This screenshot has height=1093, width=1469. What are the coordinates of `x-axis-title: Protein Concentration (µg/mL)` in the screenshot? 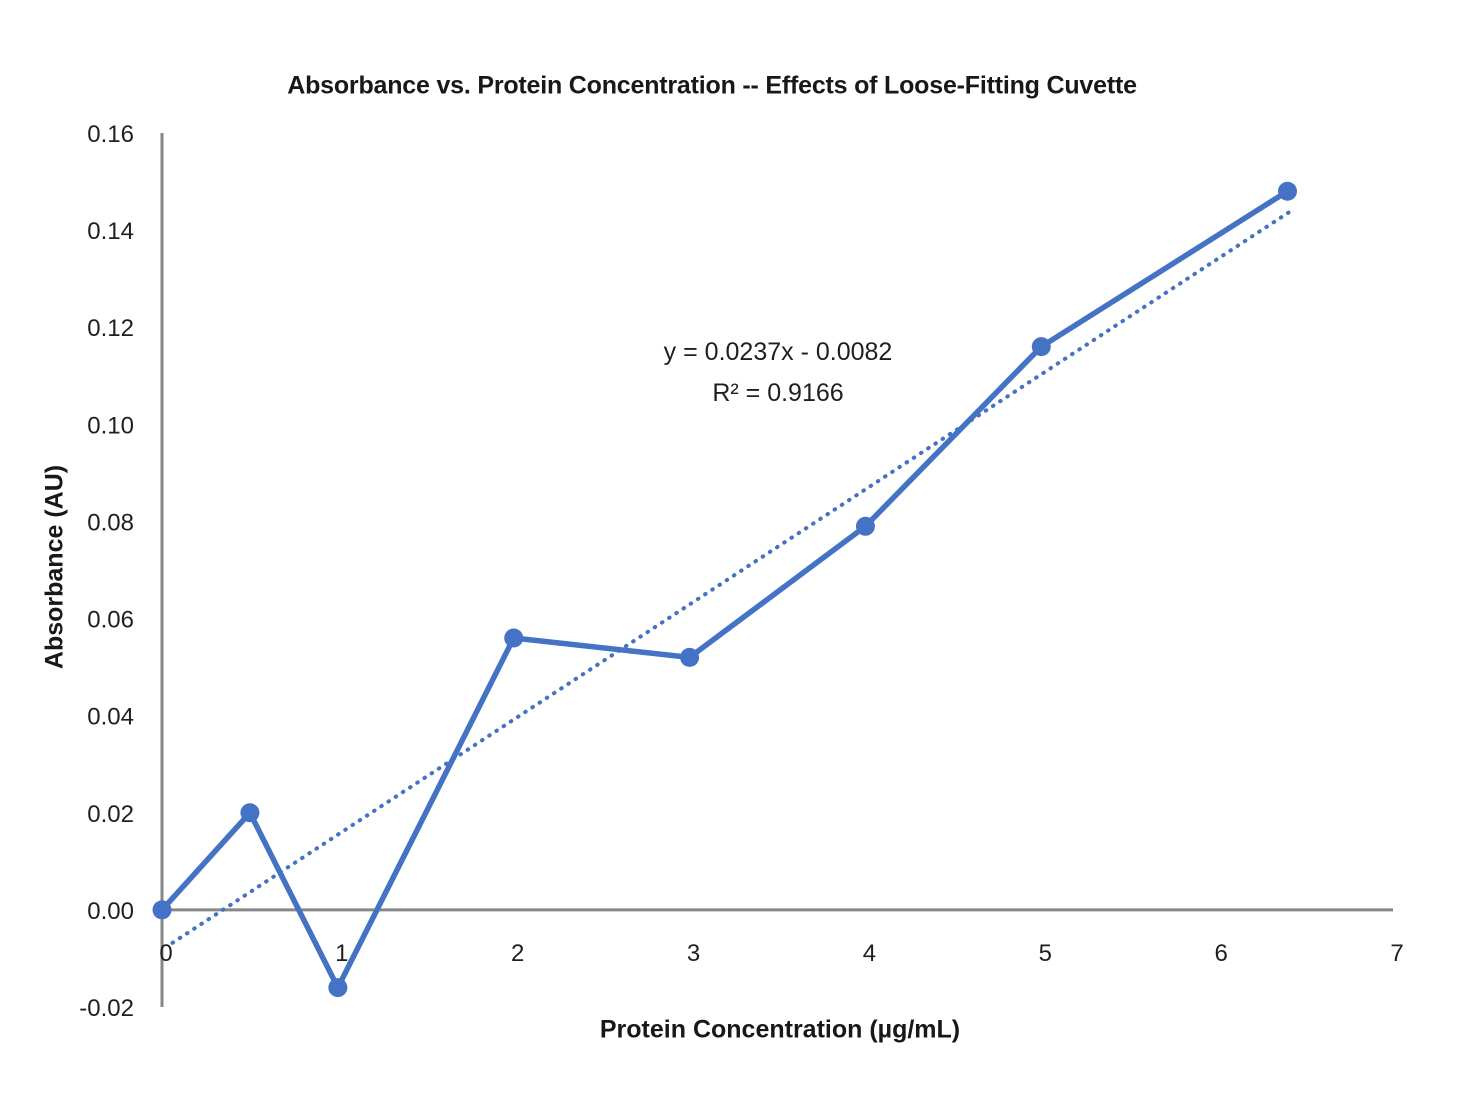 It's located at (780, 1029).